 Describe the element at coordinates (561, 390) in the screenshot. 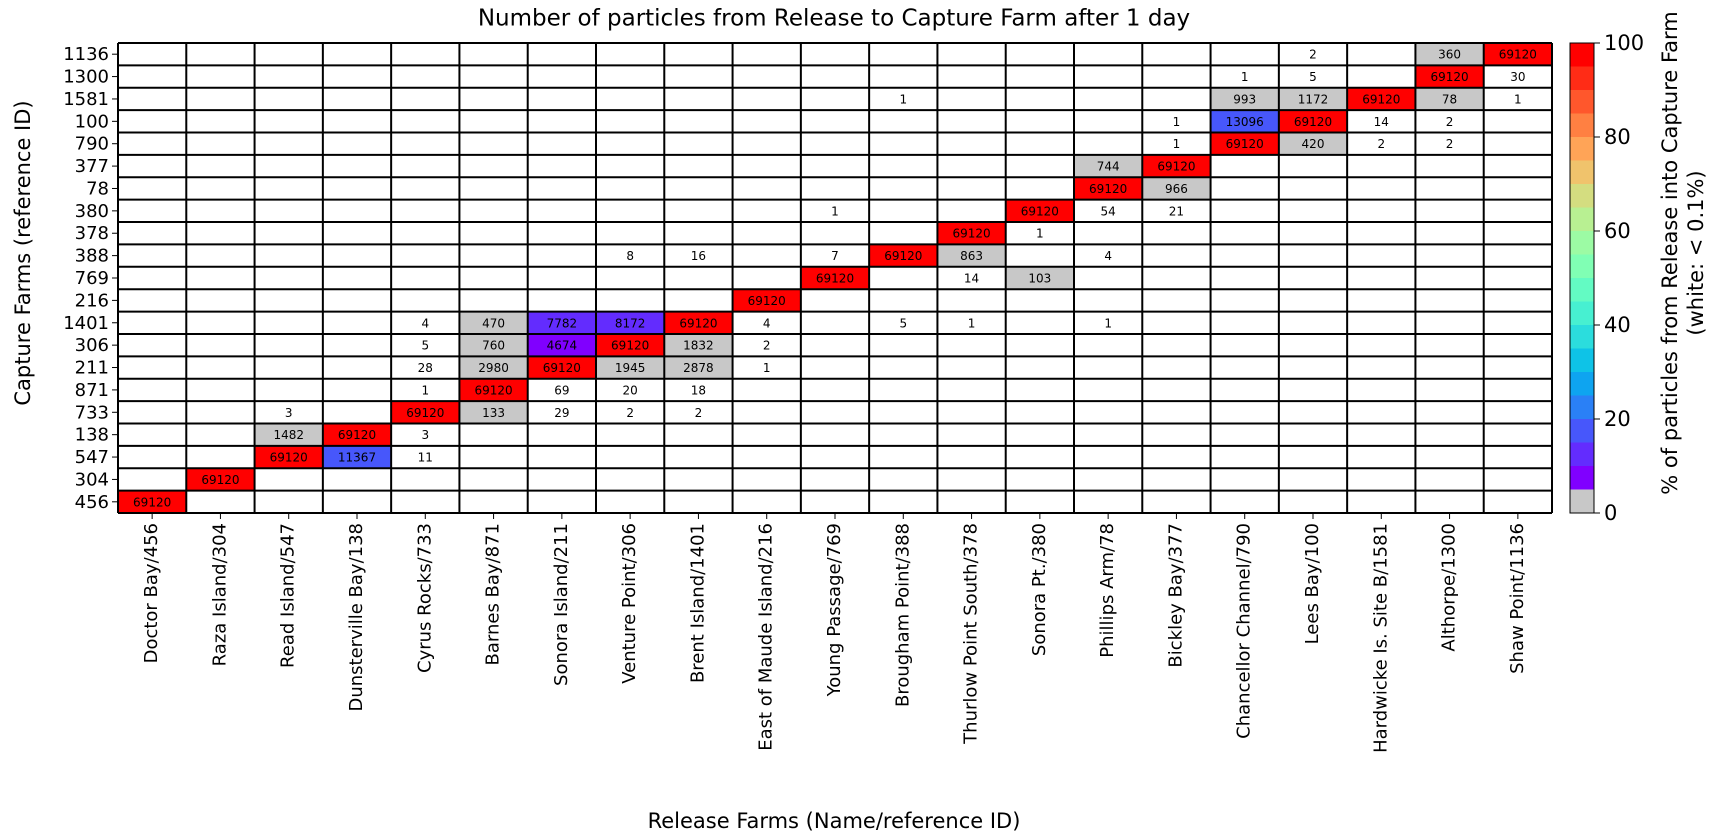

I see `cell-label: 69` at that location.